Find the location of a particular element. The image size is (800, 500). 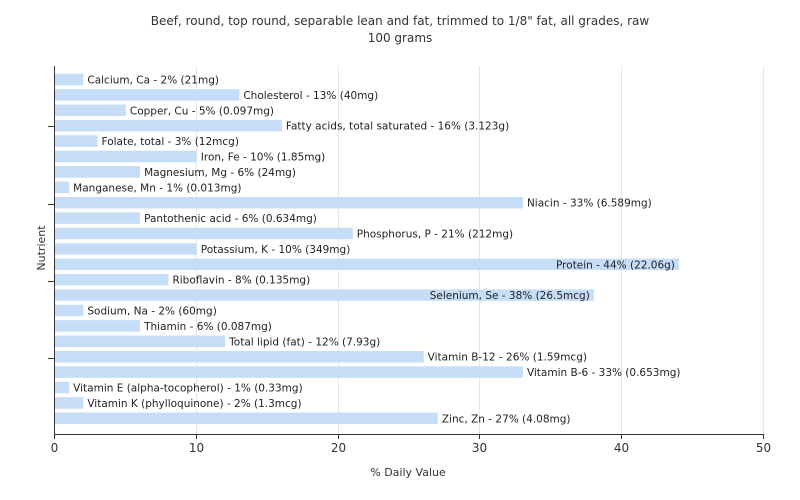

chart-subtitle: 100 grams is located at coordinates (400, 38).